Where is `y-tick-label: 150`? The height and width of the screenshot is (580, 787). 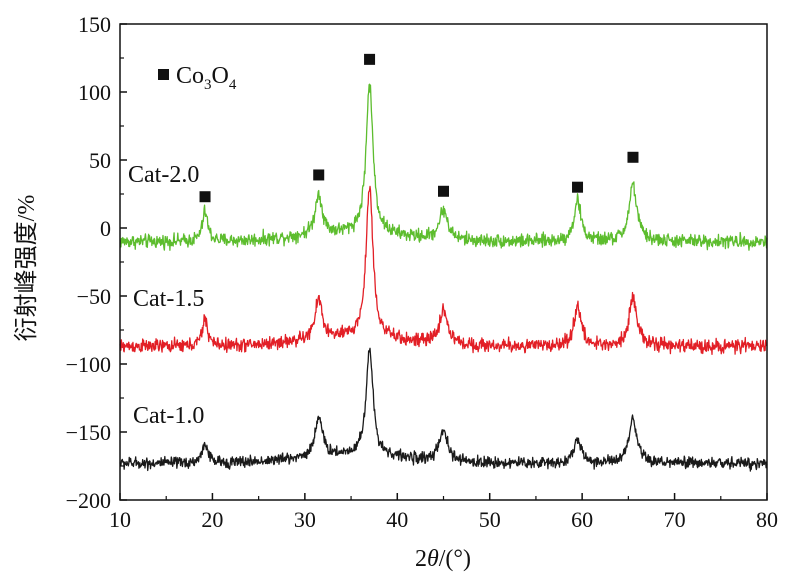 y-tick-label: 150 is located at coordinates (94, 24).